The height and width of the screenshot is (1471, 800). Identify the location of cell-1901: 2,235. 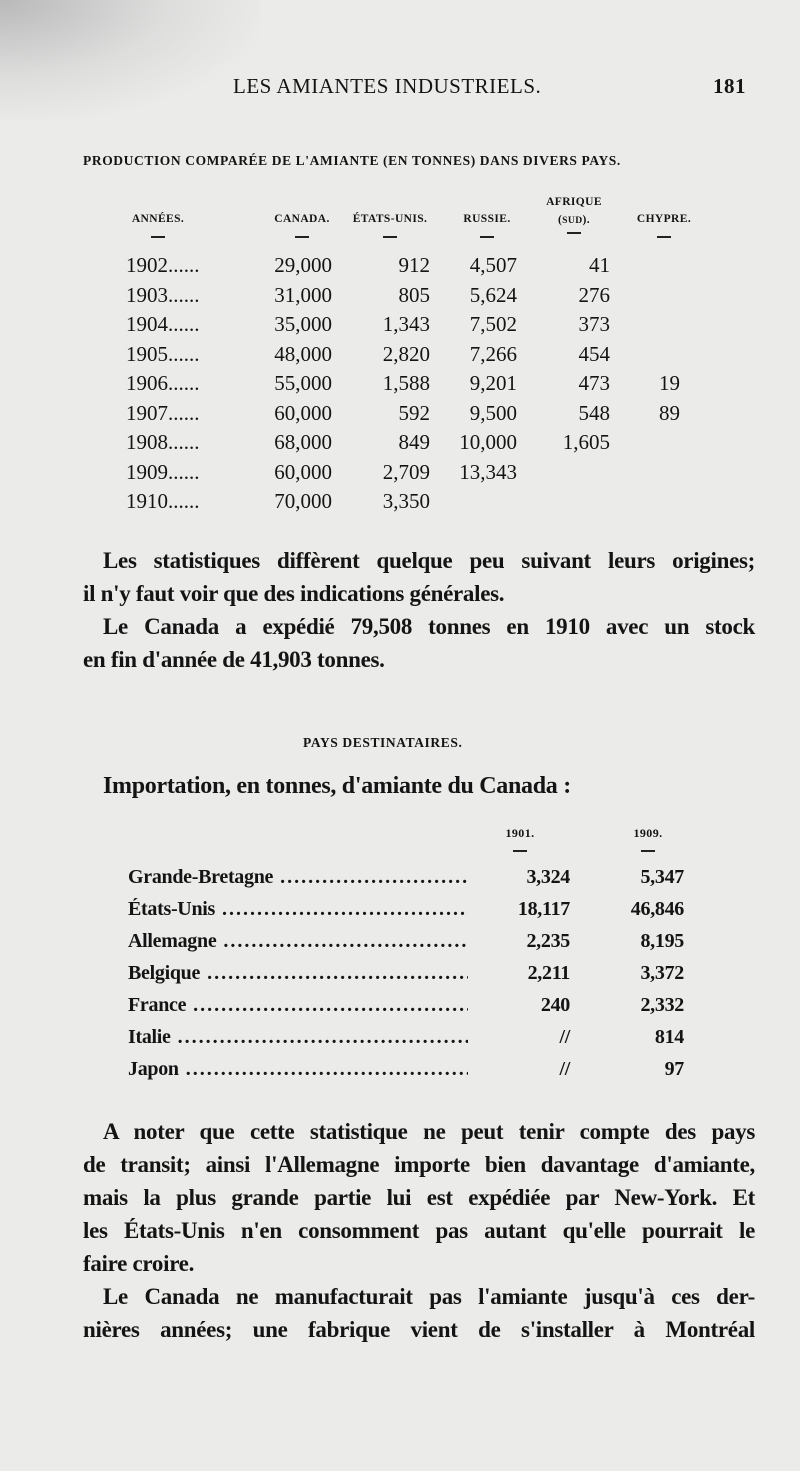
(548, 941).